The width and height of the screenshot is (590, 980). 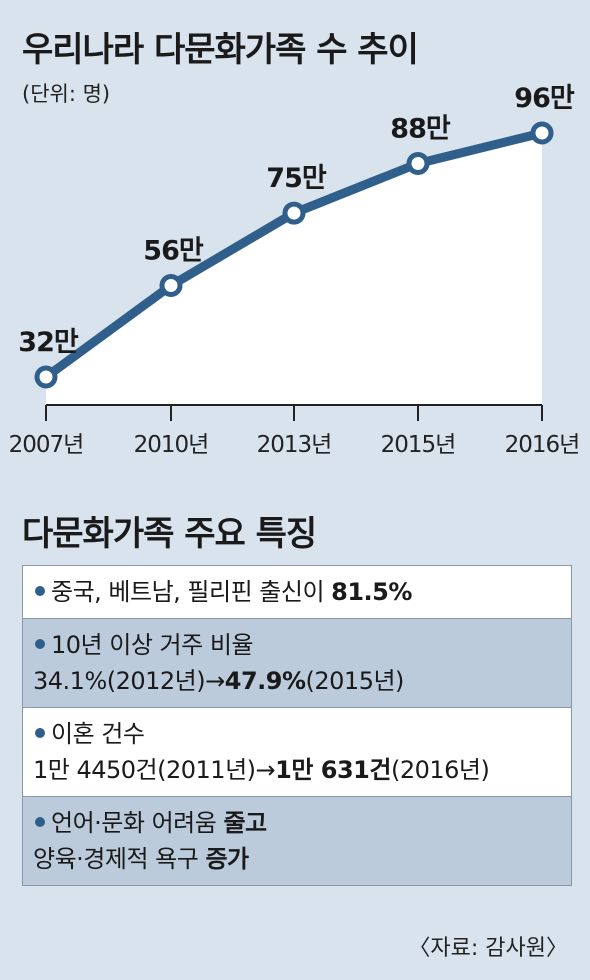 What do you see at coordinates (297, 859) in the screenshot?
I see `feature-line: 양육·경제적 욕구 증가` at bounding box center [297, 859].